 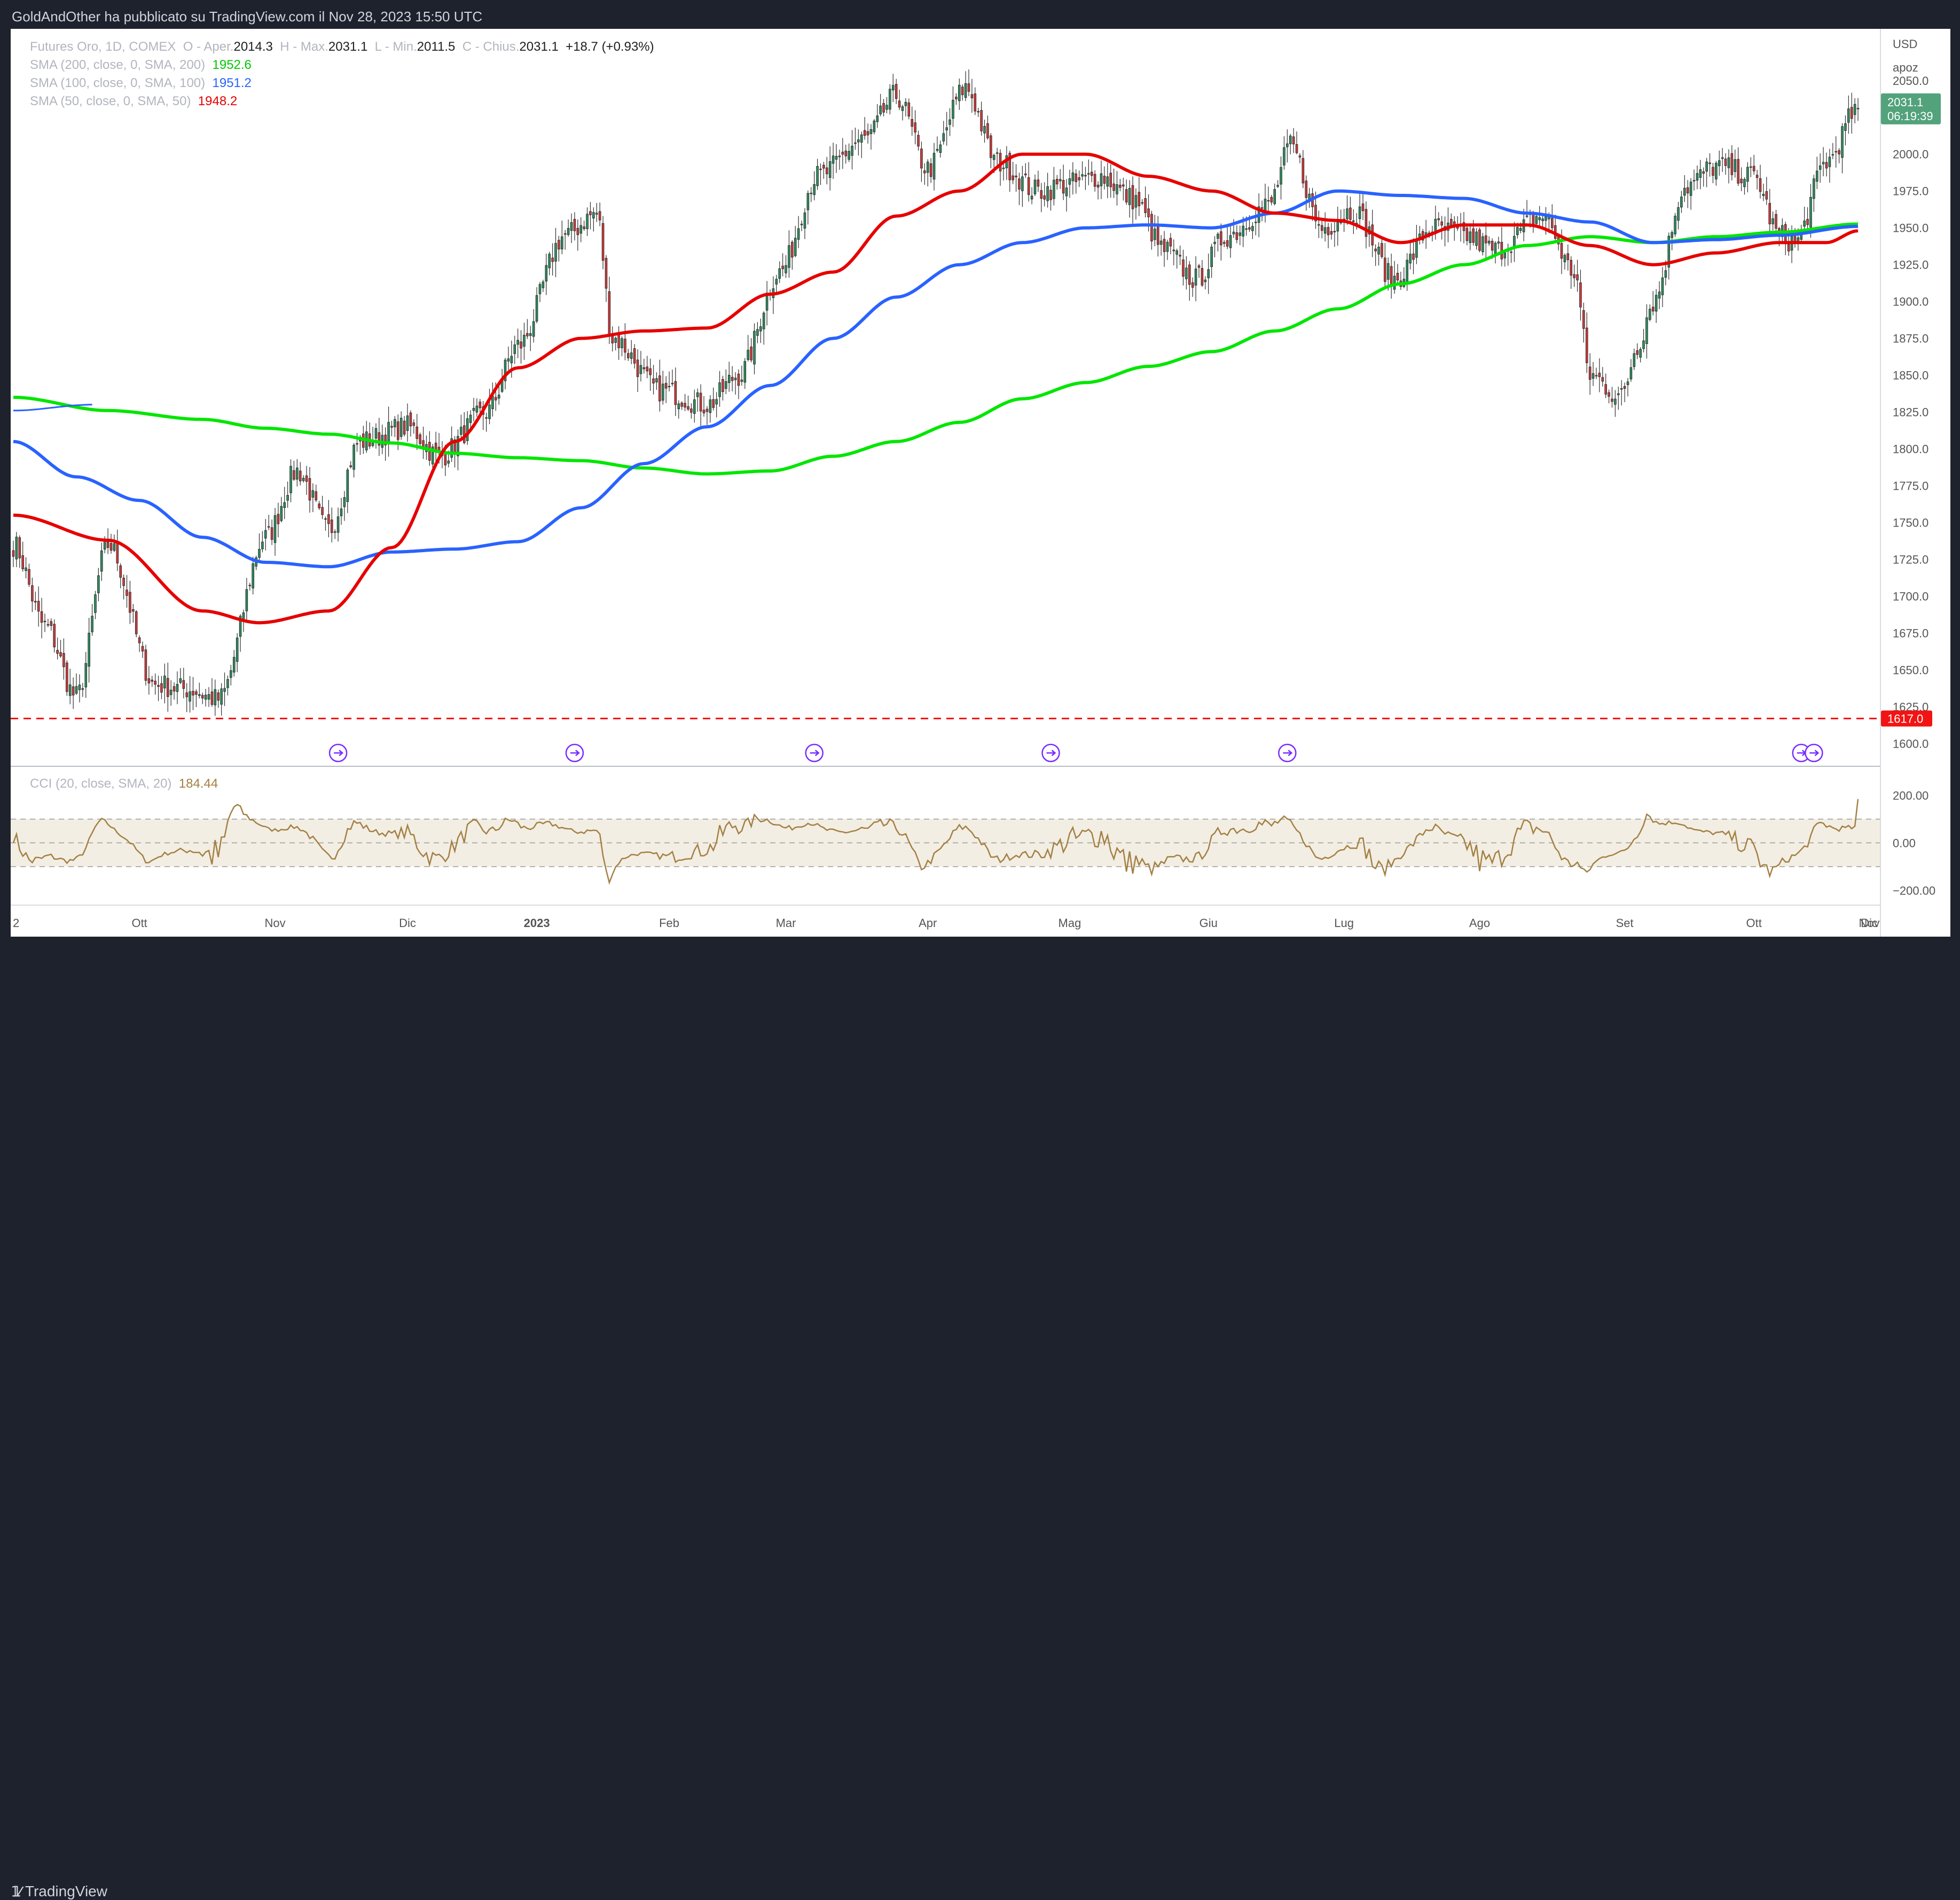 What do you see at coordinates (124, 783) in the screenshot?
I see `cci-legend: CCI (20, close, SMA, 20) 184.44` at bounding box center [124, 783].